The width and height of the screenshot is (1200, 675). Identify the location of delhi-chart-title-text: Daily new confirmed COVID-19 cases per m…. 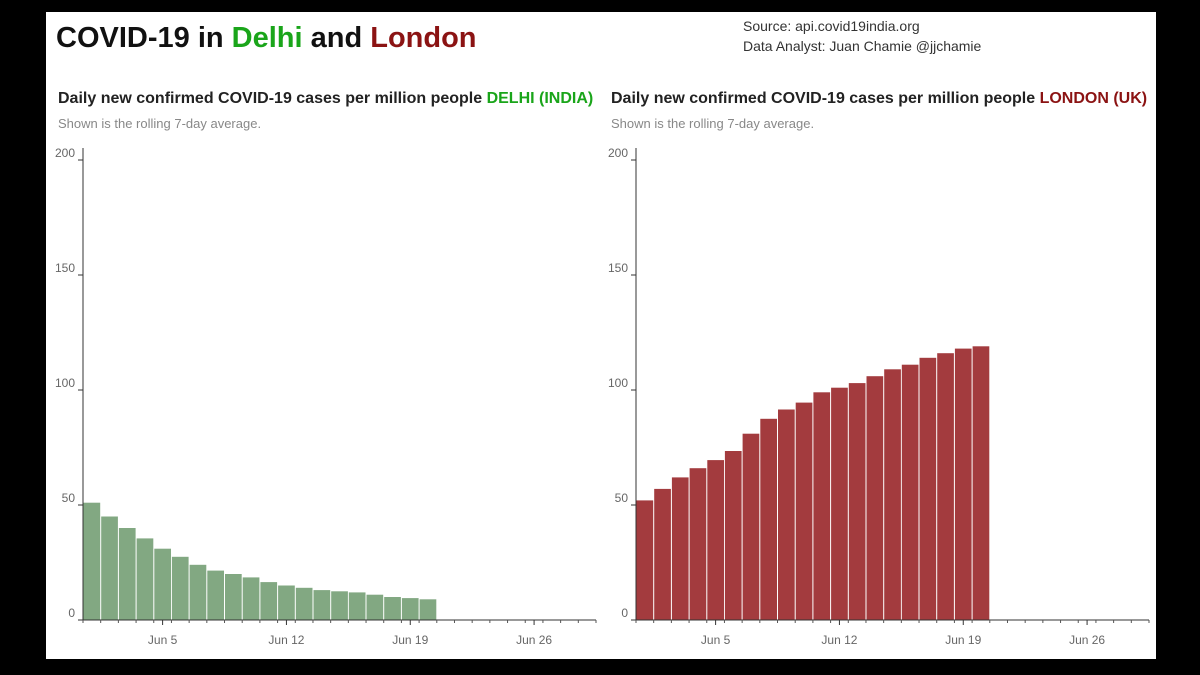
(270, 98).